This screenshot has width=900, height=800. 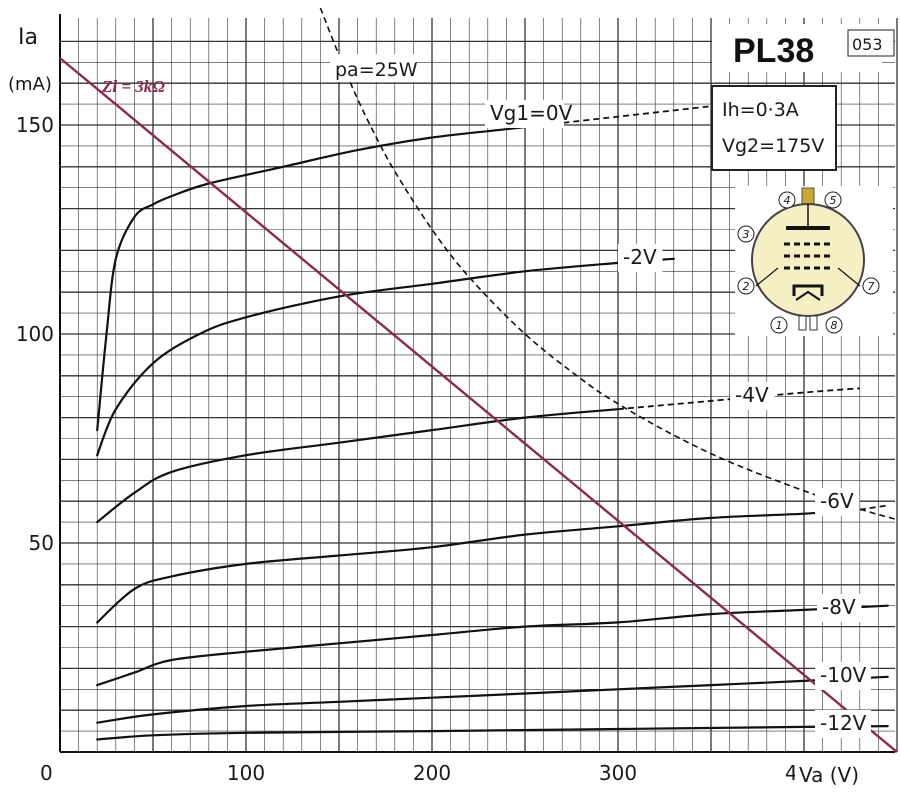 I want to click on top-cap, so click(x=808, y=196).